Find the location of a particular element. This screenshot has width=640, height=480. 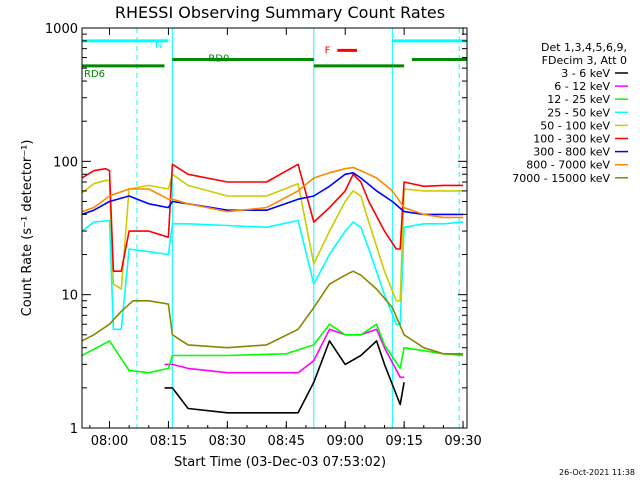

x-tick-label-0: 08:00 is located at coordinates (109, 441).